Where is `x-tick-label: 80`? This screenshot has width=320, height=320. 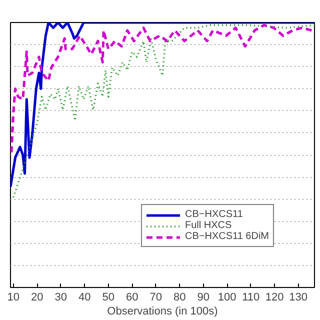
x-tick-label: 80 is located at coordinates (179, 298).